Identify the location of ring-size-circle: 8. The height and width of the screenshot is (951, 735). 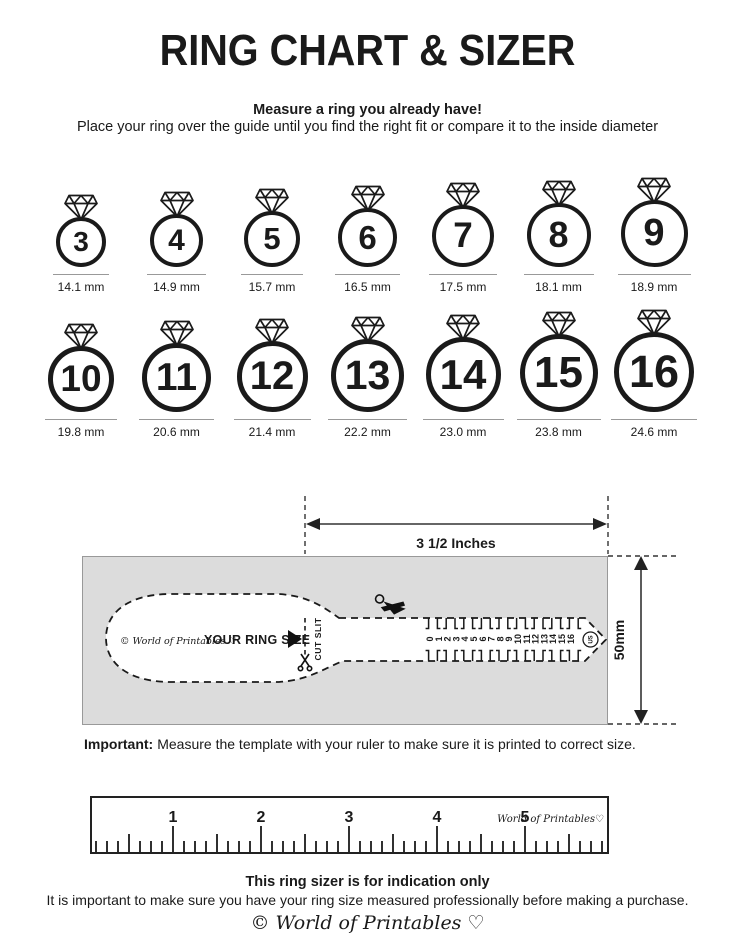
(558, 235).